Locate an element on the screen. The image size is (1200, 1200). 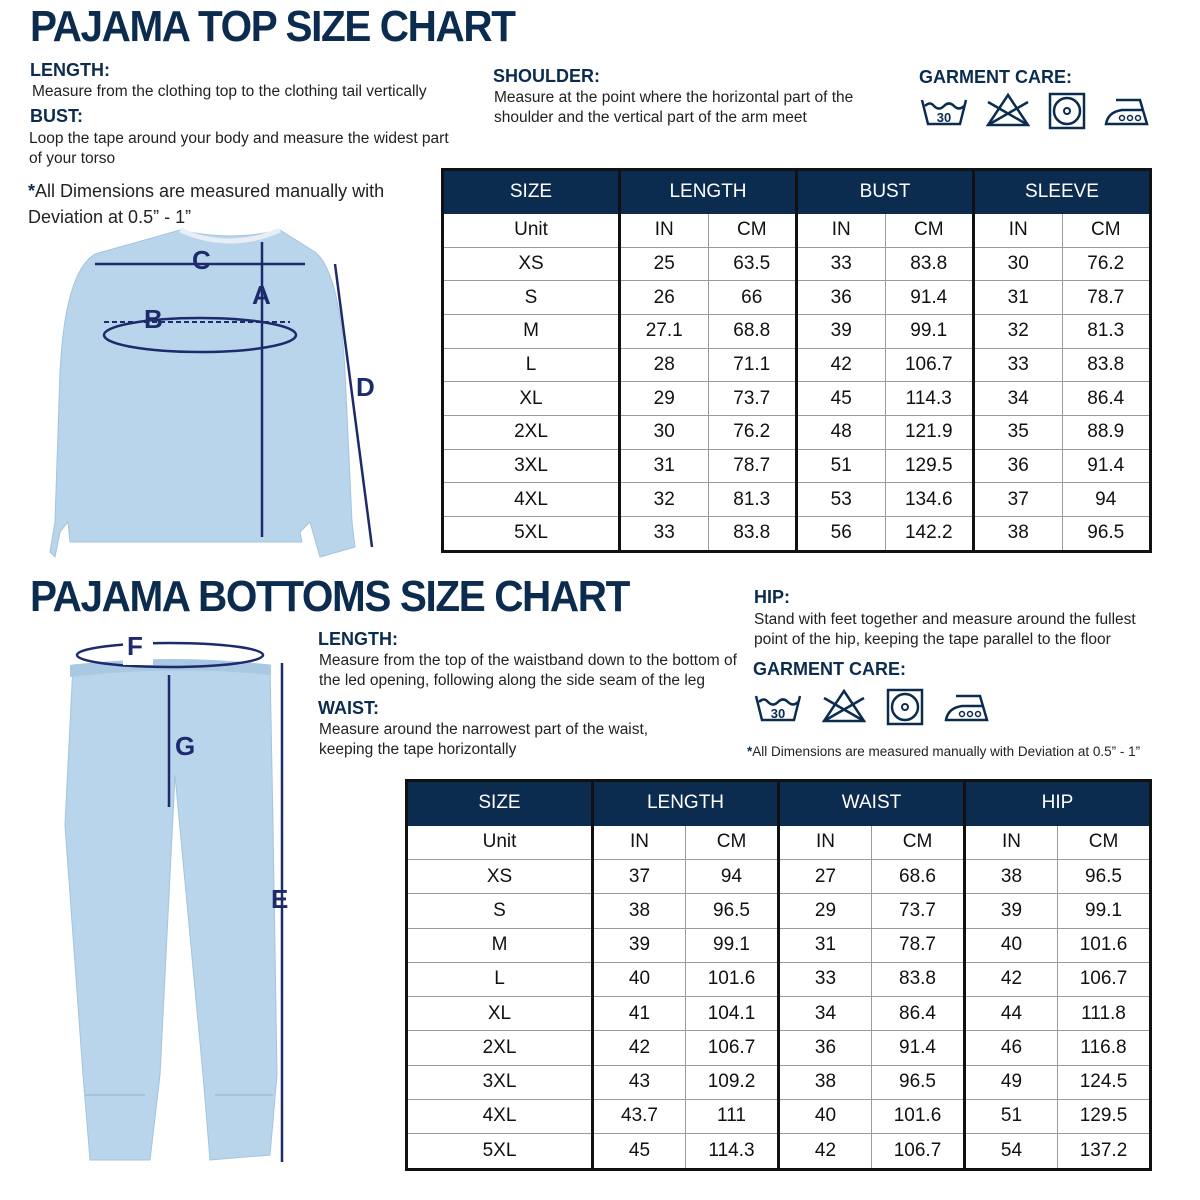
label-b: B is located at coordinates (153, 319).